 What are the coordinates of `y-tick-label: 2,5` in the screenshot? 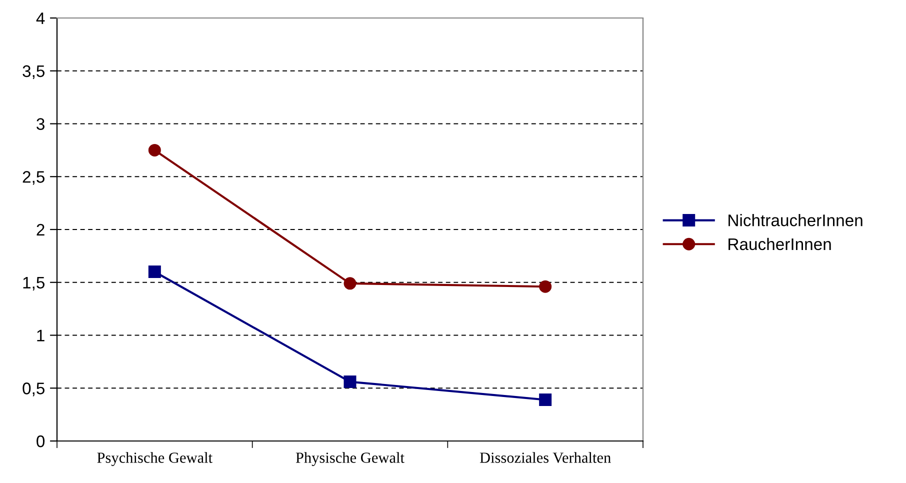 It's located at (33, 178).